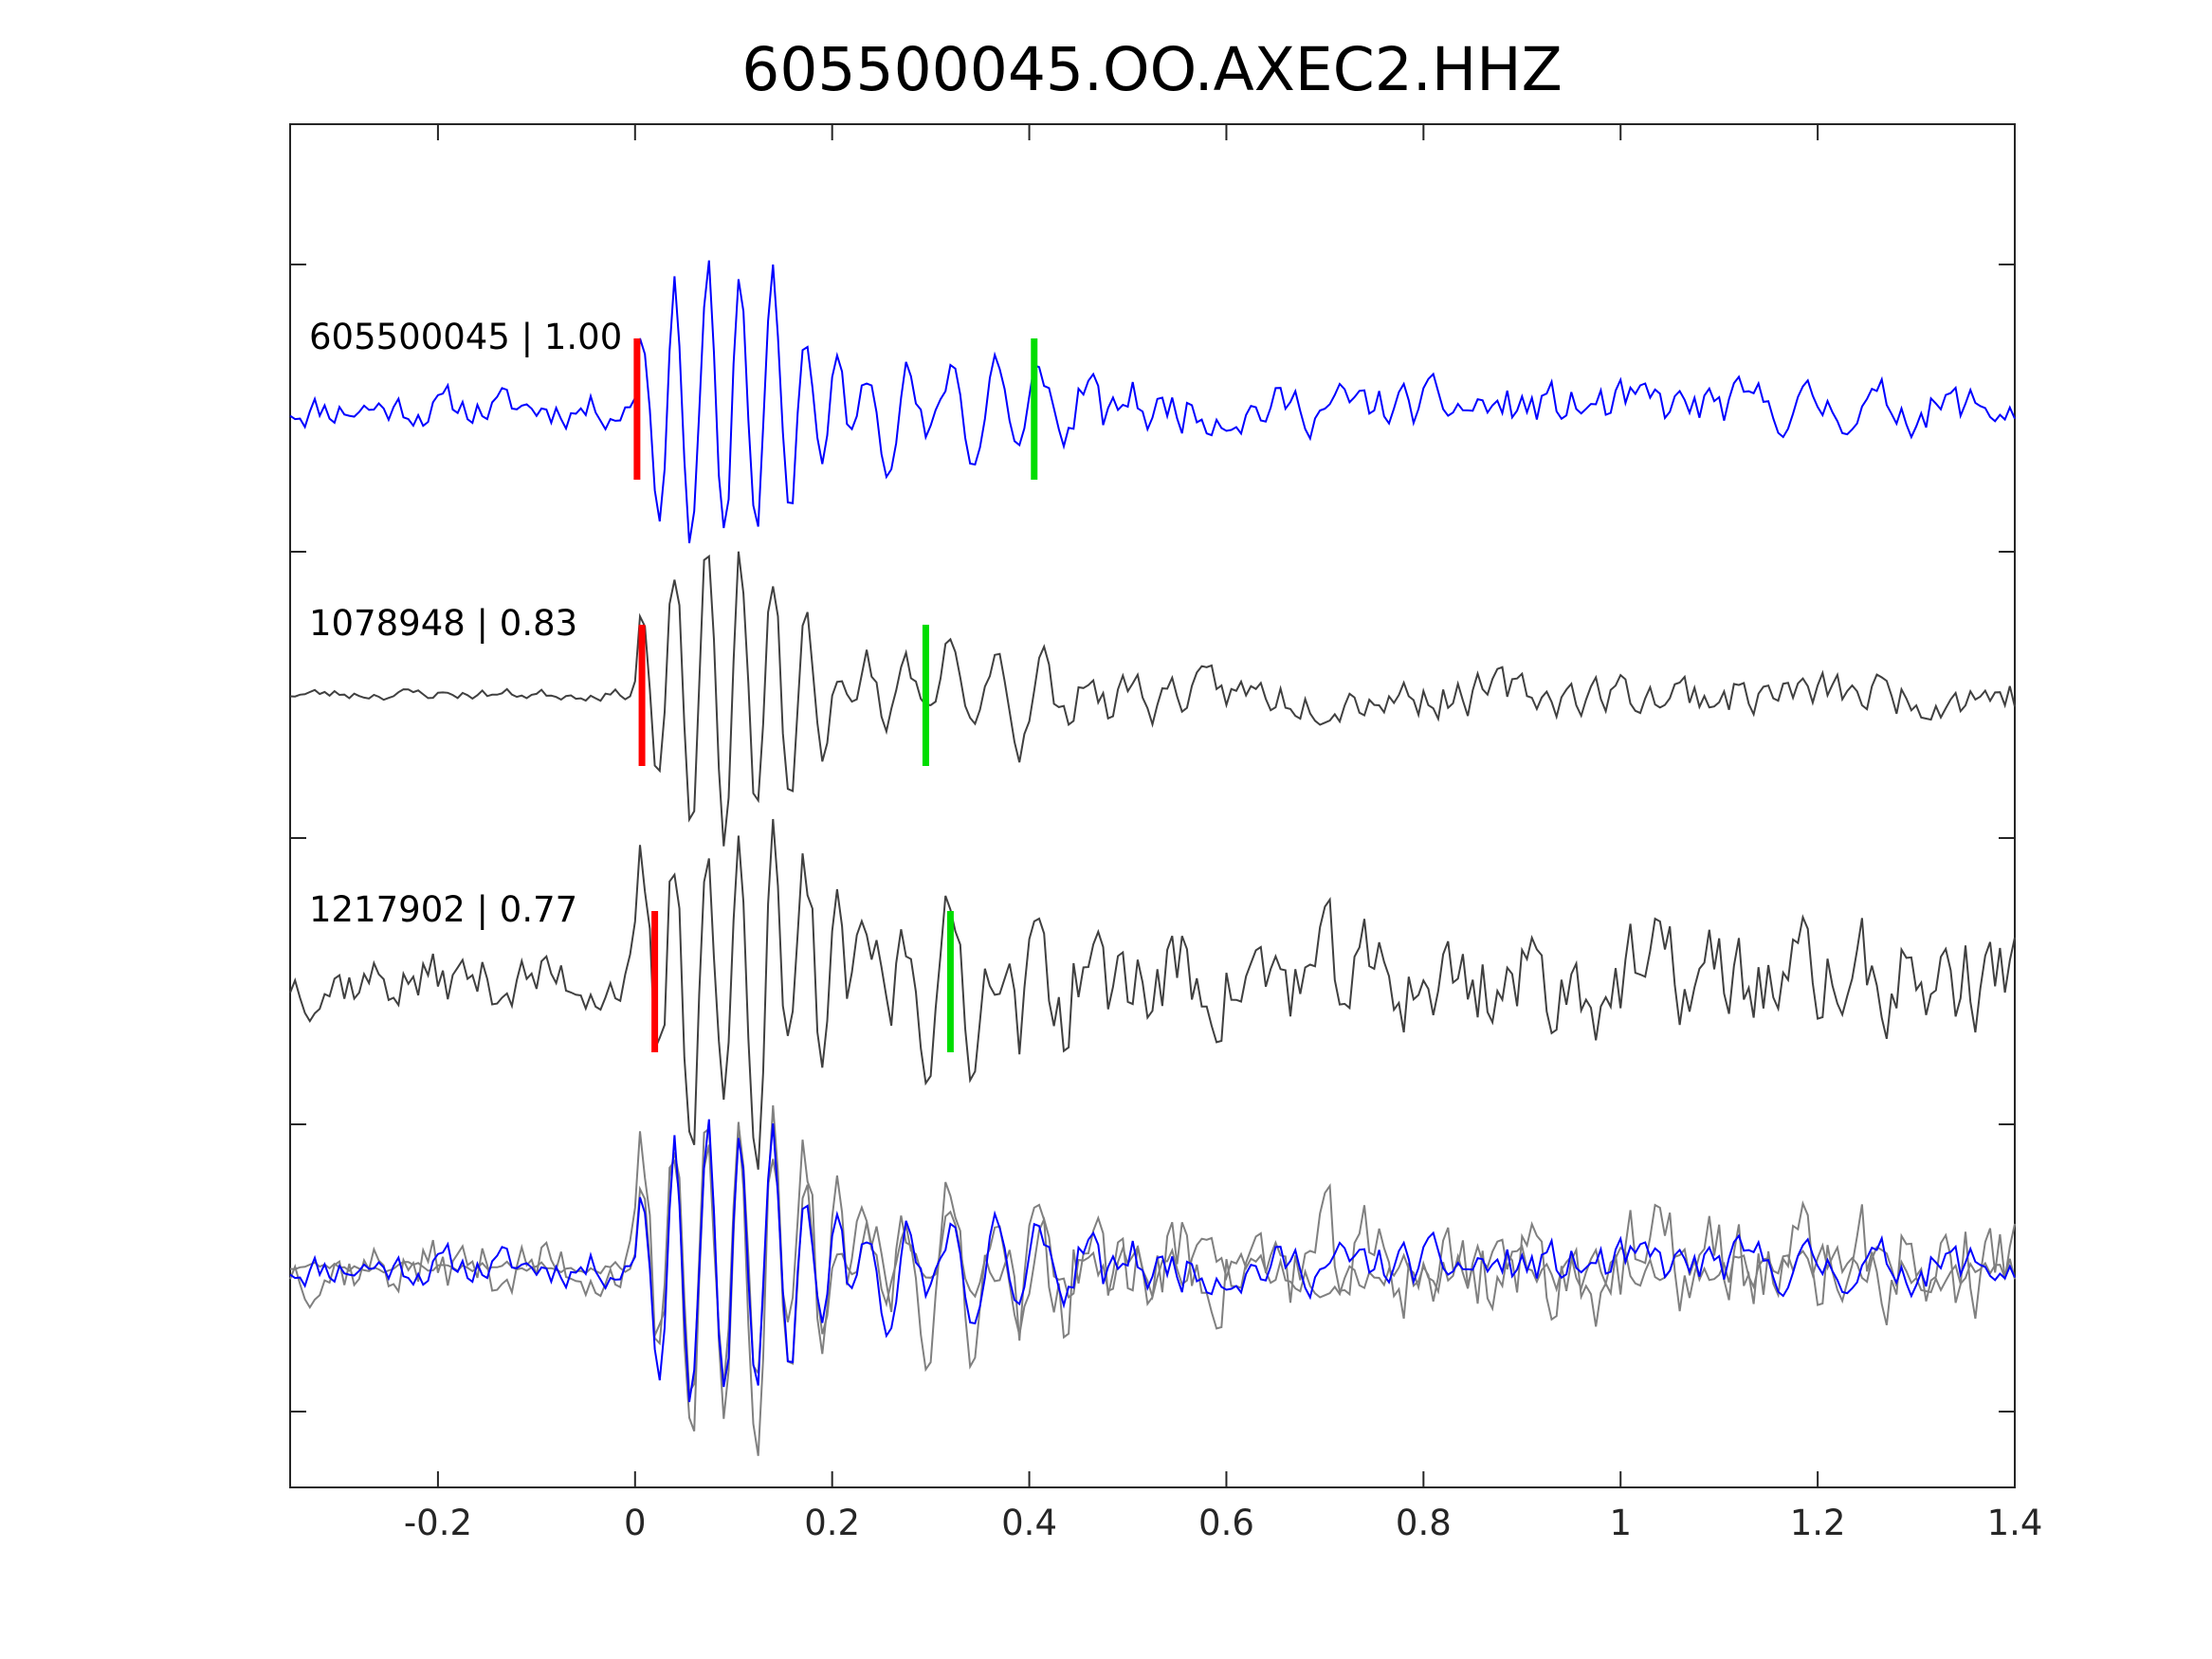 This screenshot has height=1659, width=2212. Describe the element at coordinates (443, 623) in the screenshot. I see `trace-label-2: 1078948 | 0.83` at that location.